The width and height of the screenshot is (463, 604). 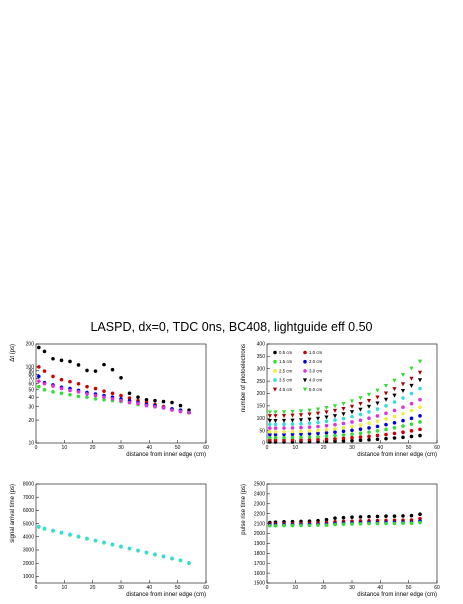 I want to click on x-tick-label: 40, so click(x=381, y=448).